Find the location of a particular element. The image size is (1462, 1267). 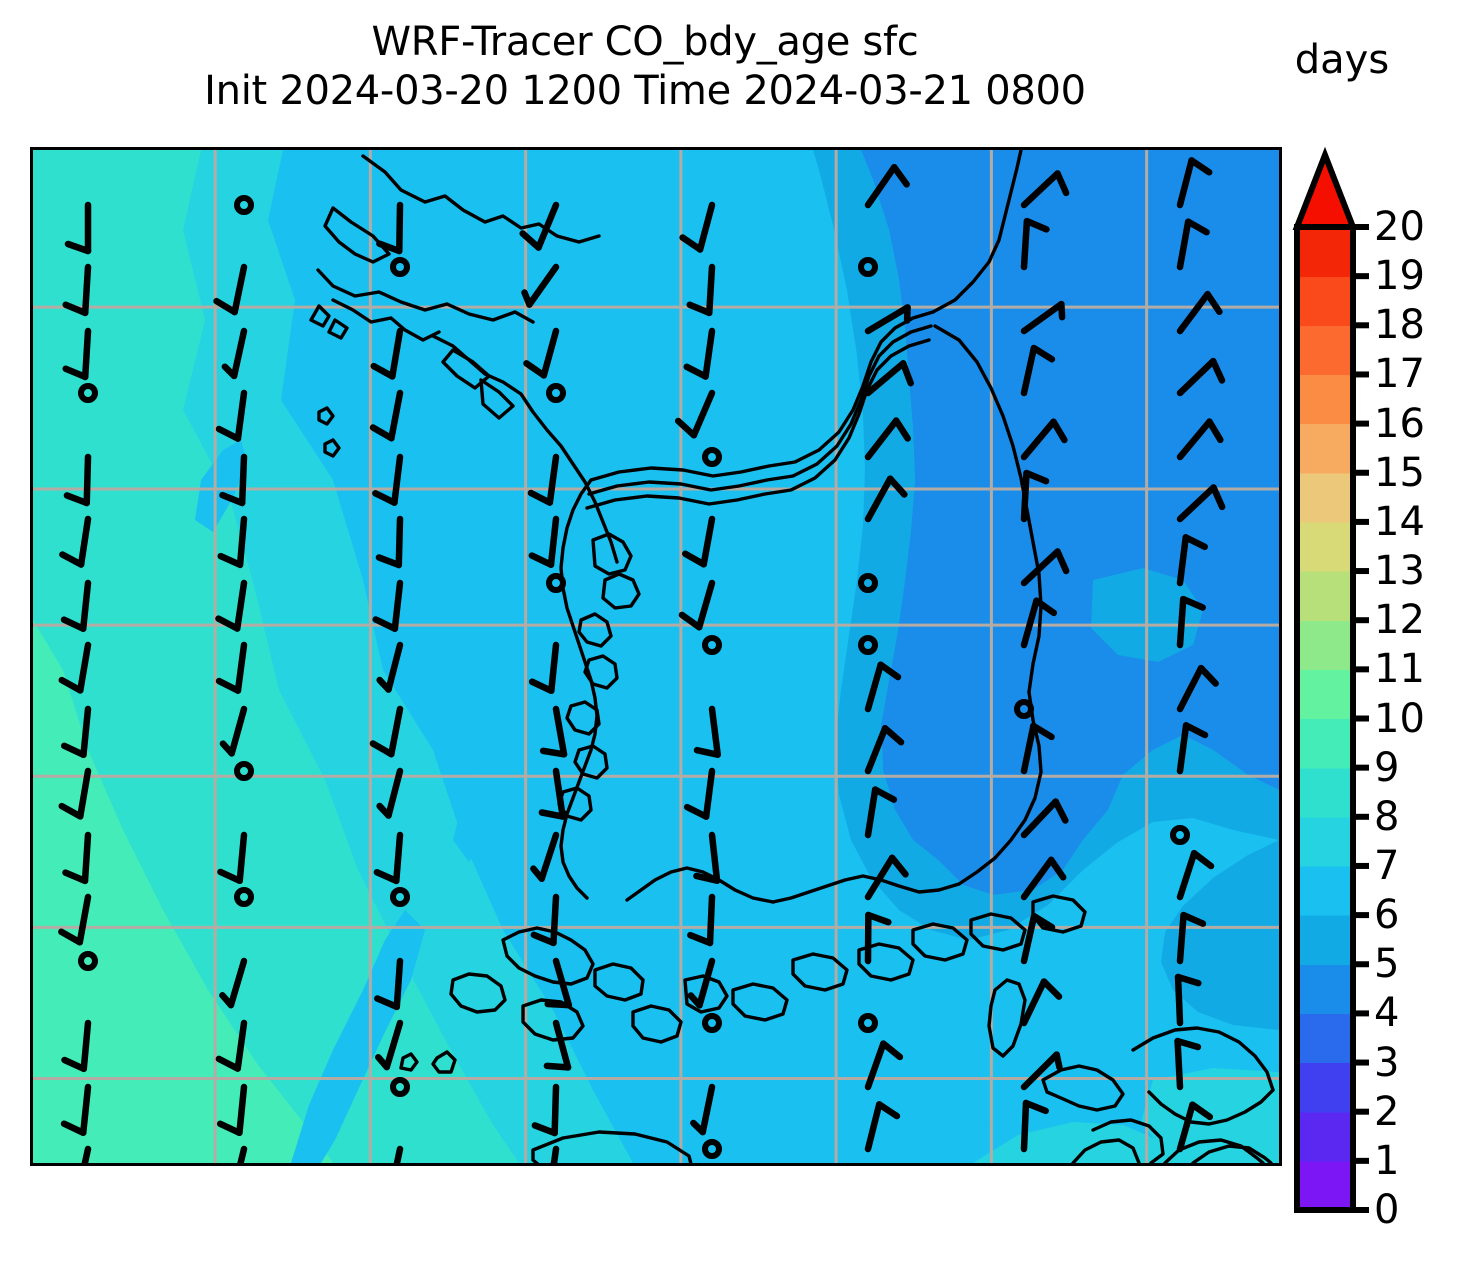

colorbar-tick-label: 10 is located at coordinates (1399, 718).